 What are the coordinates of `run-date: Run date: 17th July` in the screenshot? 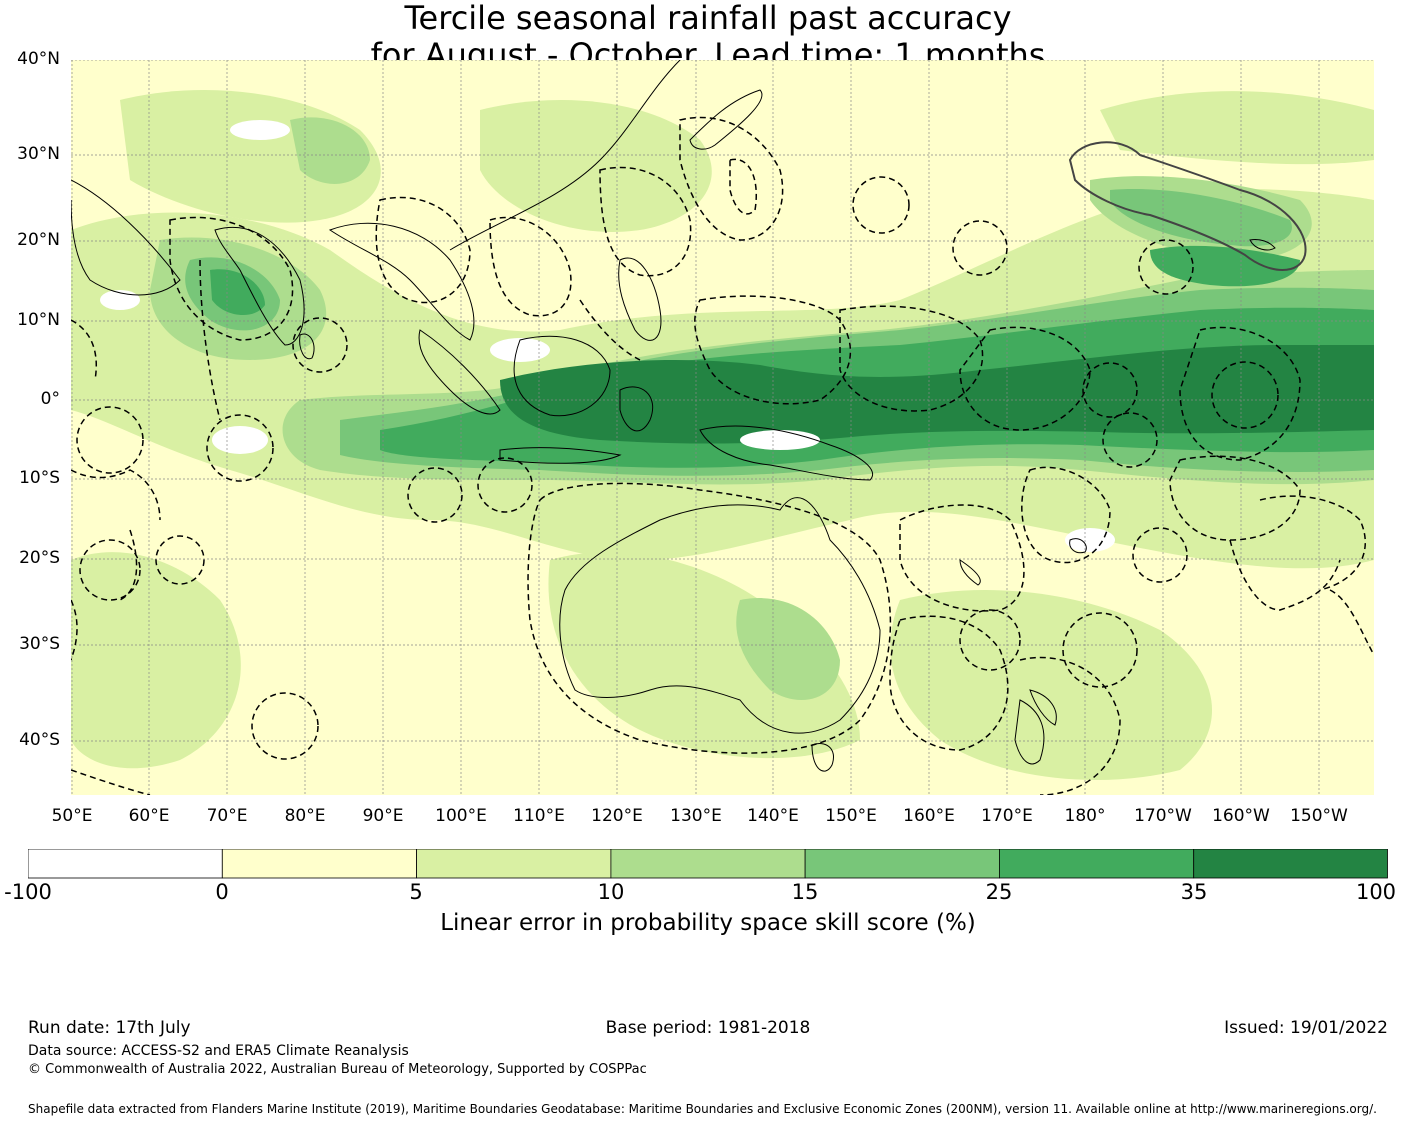 It's located at (109, 1028).